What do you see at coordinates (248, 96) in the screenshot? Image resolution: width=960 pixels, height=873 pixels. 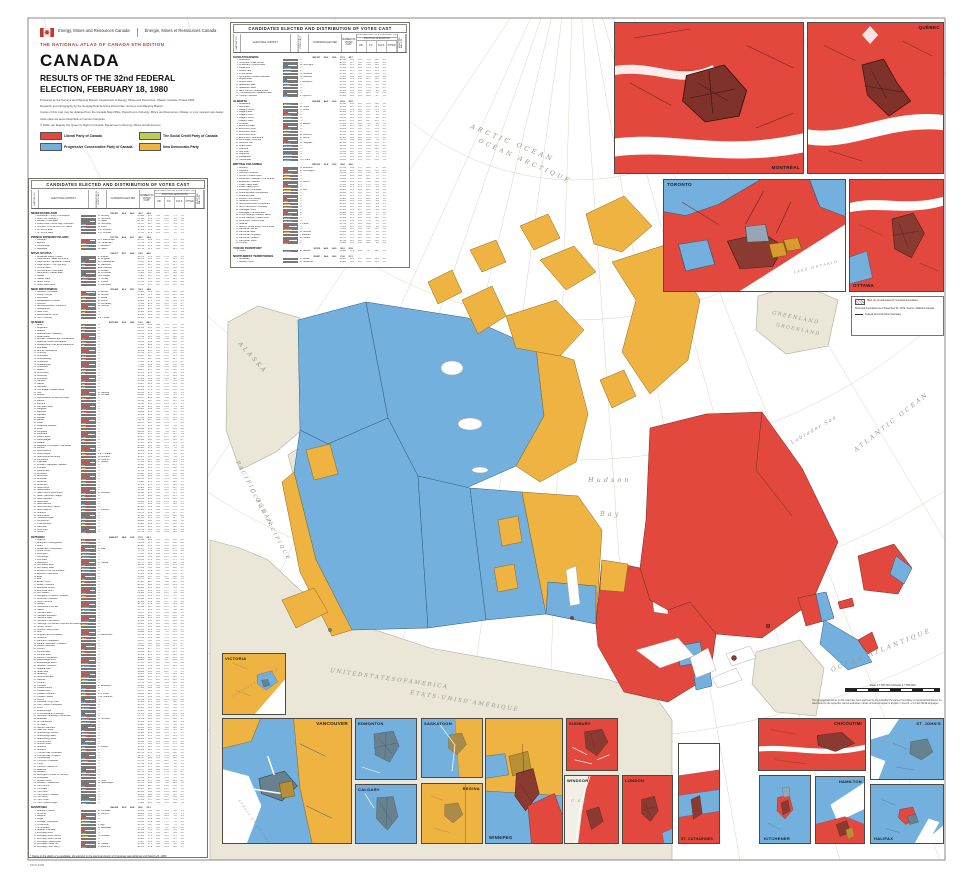 I see `district-name: Yorkton—Melville` at bounding box center [248, 96].